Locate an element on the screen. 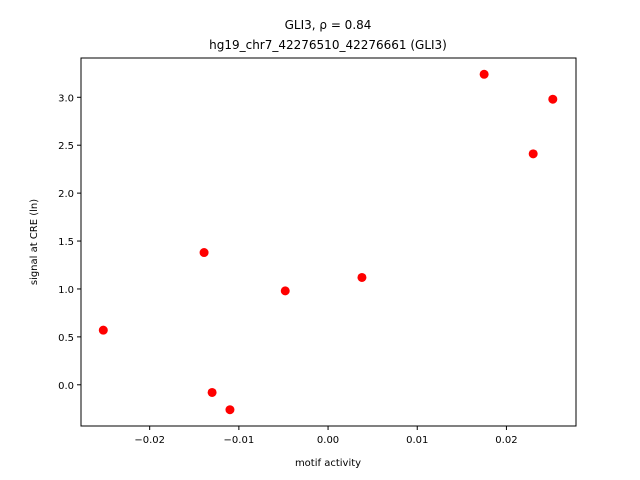 The width and height of the screenshot is (640, 480). y-tick-label: 2.0 is located at coordinates (66, 194).